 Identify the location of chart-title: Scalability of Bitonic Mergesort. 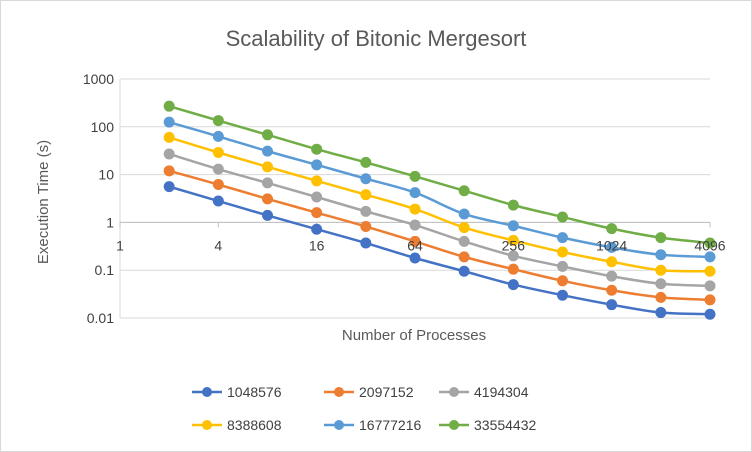
(376, 38).